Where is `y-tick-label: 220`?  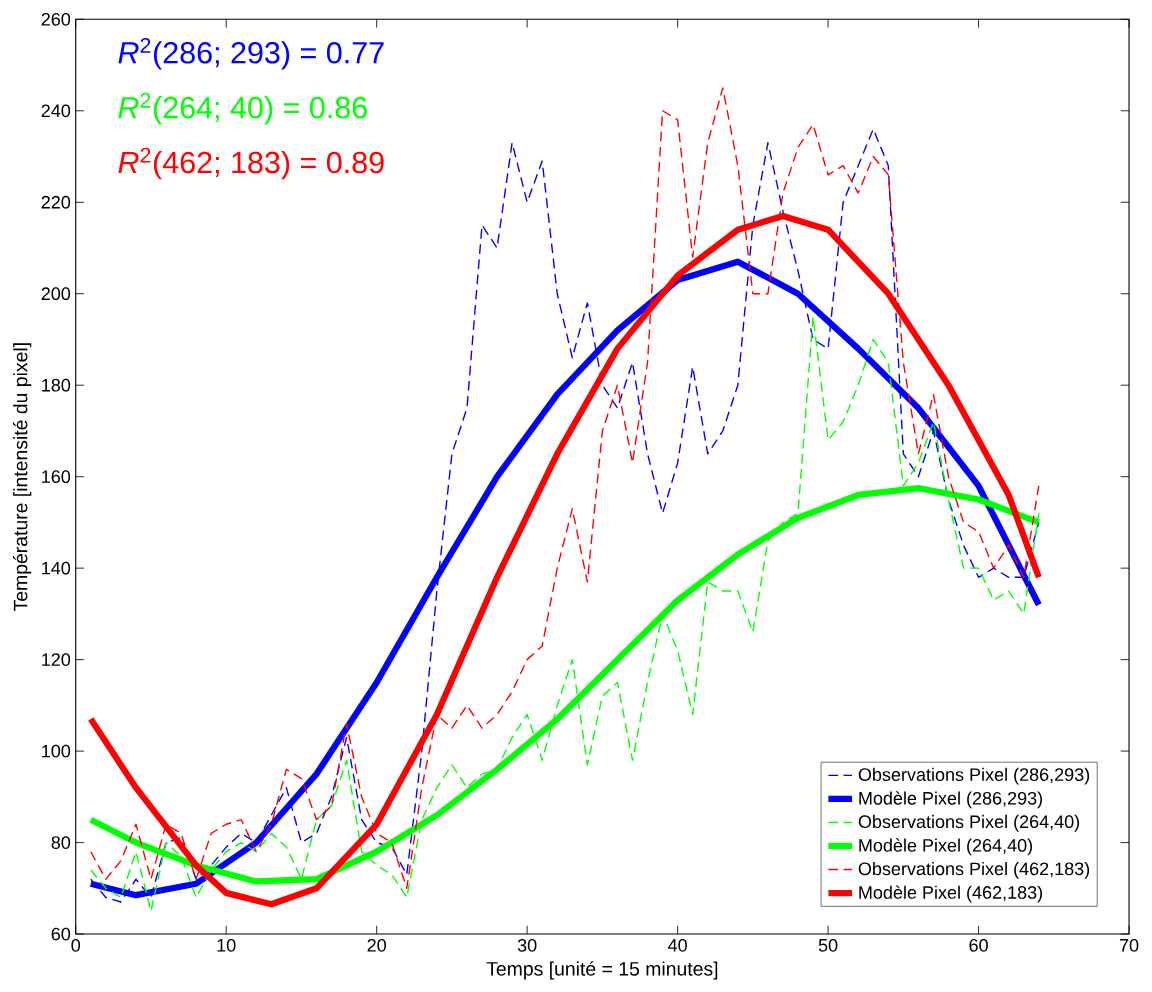
y-tick-label: 220 is located at coordinates (56, 202).